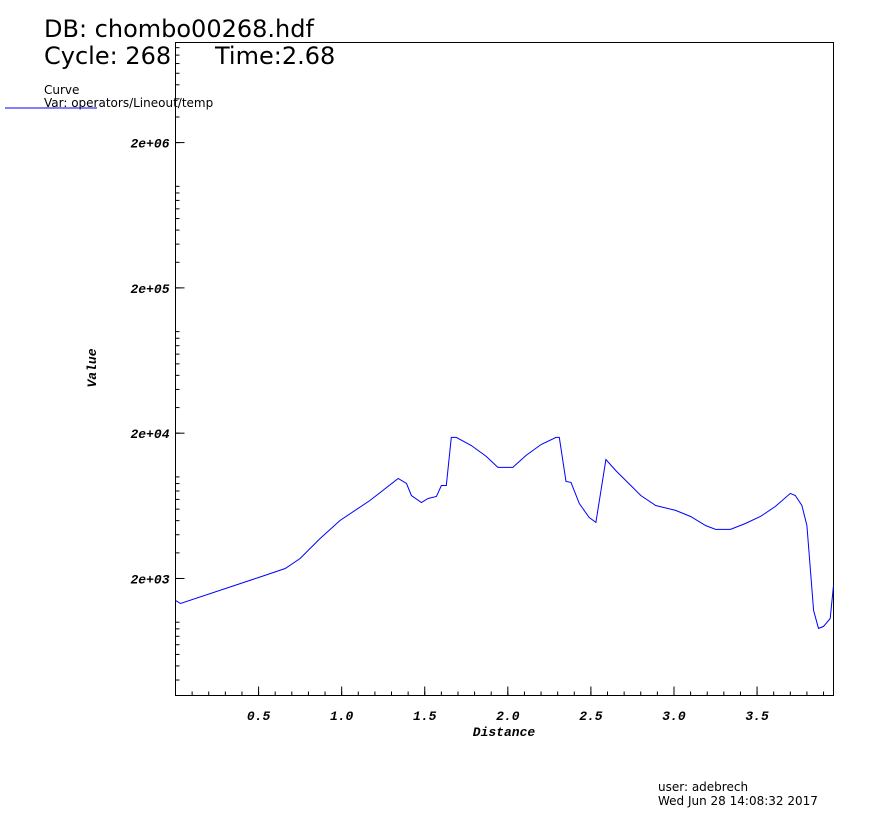 The image size is (878, 818). I want to click on x-tick-label: 2.0, so click(508, 716).